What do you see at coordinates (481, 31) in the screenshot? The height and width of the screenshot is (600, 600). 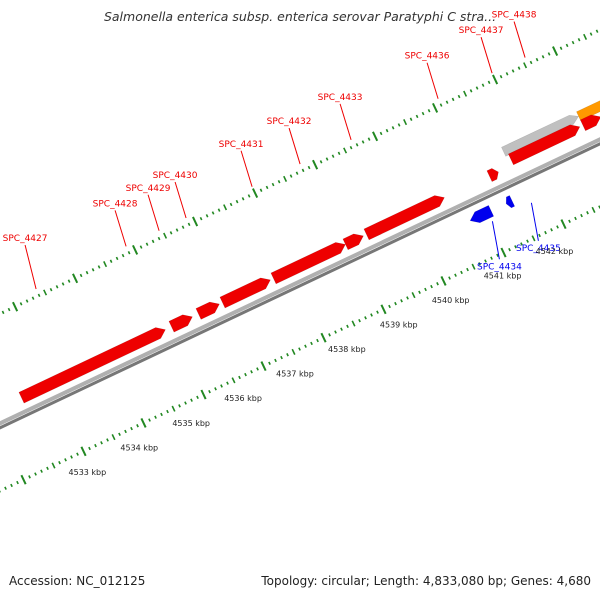 I see `gene-label: SPC_4437` at bounding box center [481, 31].